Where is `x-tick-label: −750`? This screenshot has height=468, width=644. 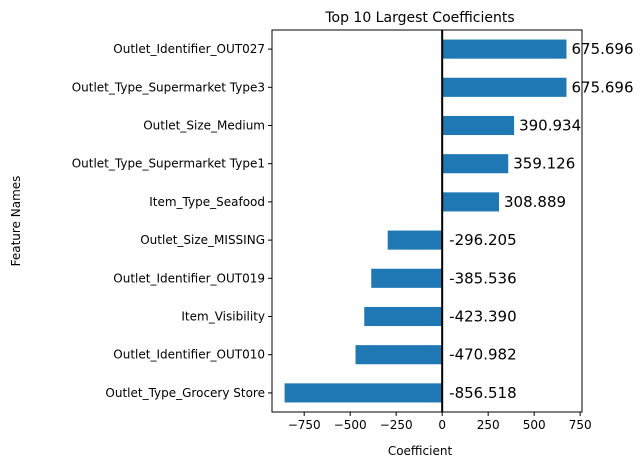 x-tick-label: −750 is located at coordinates (304, 425).